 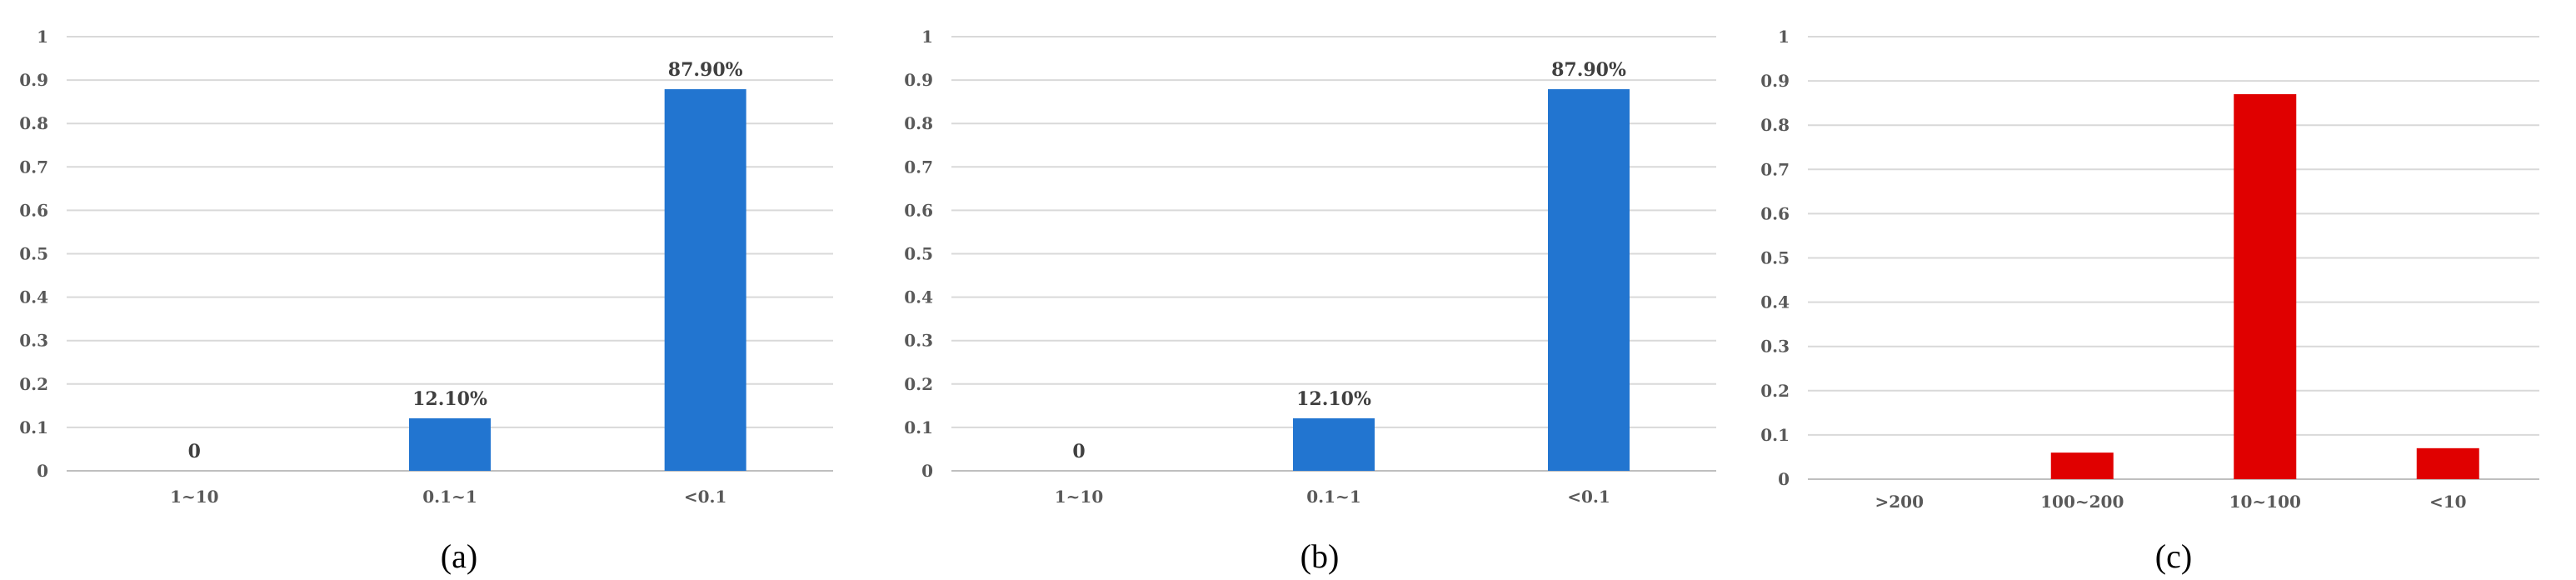 What do you see at coordinates (1320, 556) in the screenshot?
I see `panel-caption: (b)` at bounding box center [1320, 556].